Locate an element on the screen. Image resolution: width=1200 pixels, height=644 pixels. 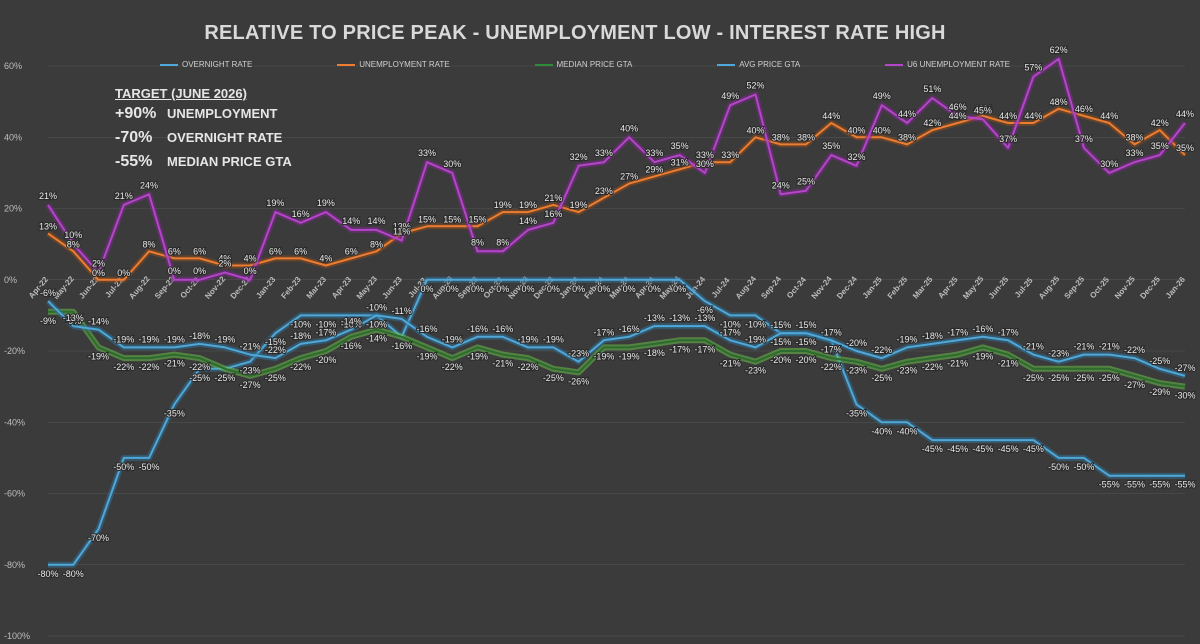
x-tick-label: Feb-25 is located at coordinates (898, 288).